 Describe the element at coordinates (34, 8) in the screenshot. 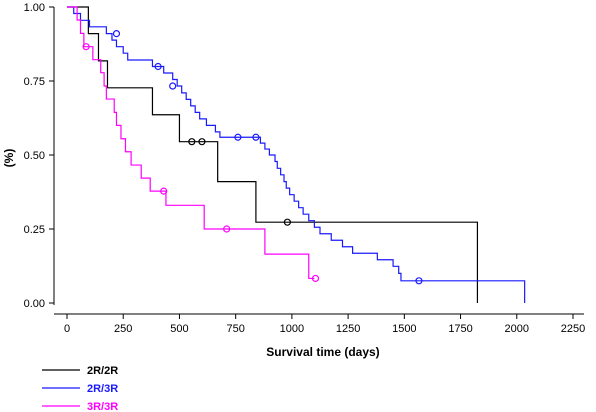

I see `y-tick-label: 1.00` at that location.